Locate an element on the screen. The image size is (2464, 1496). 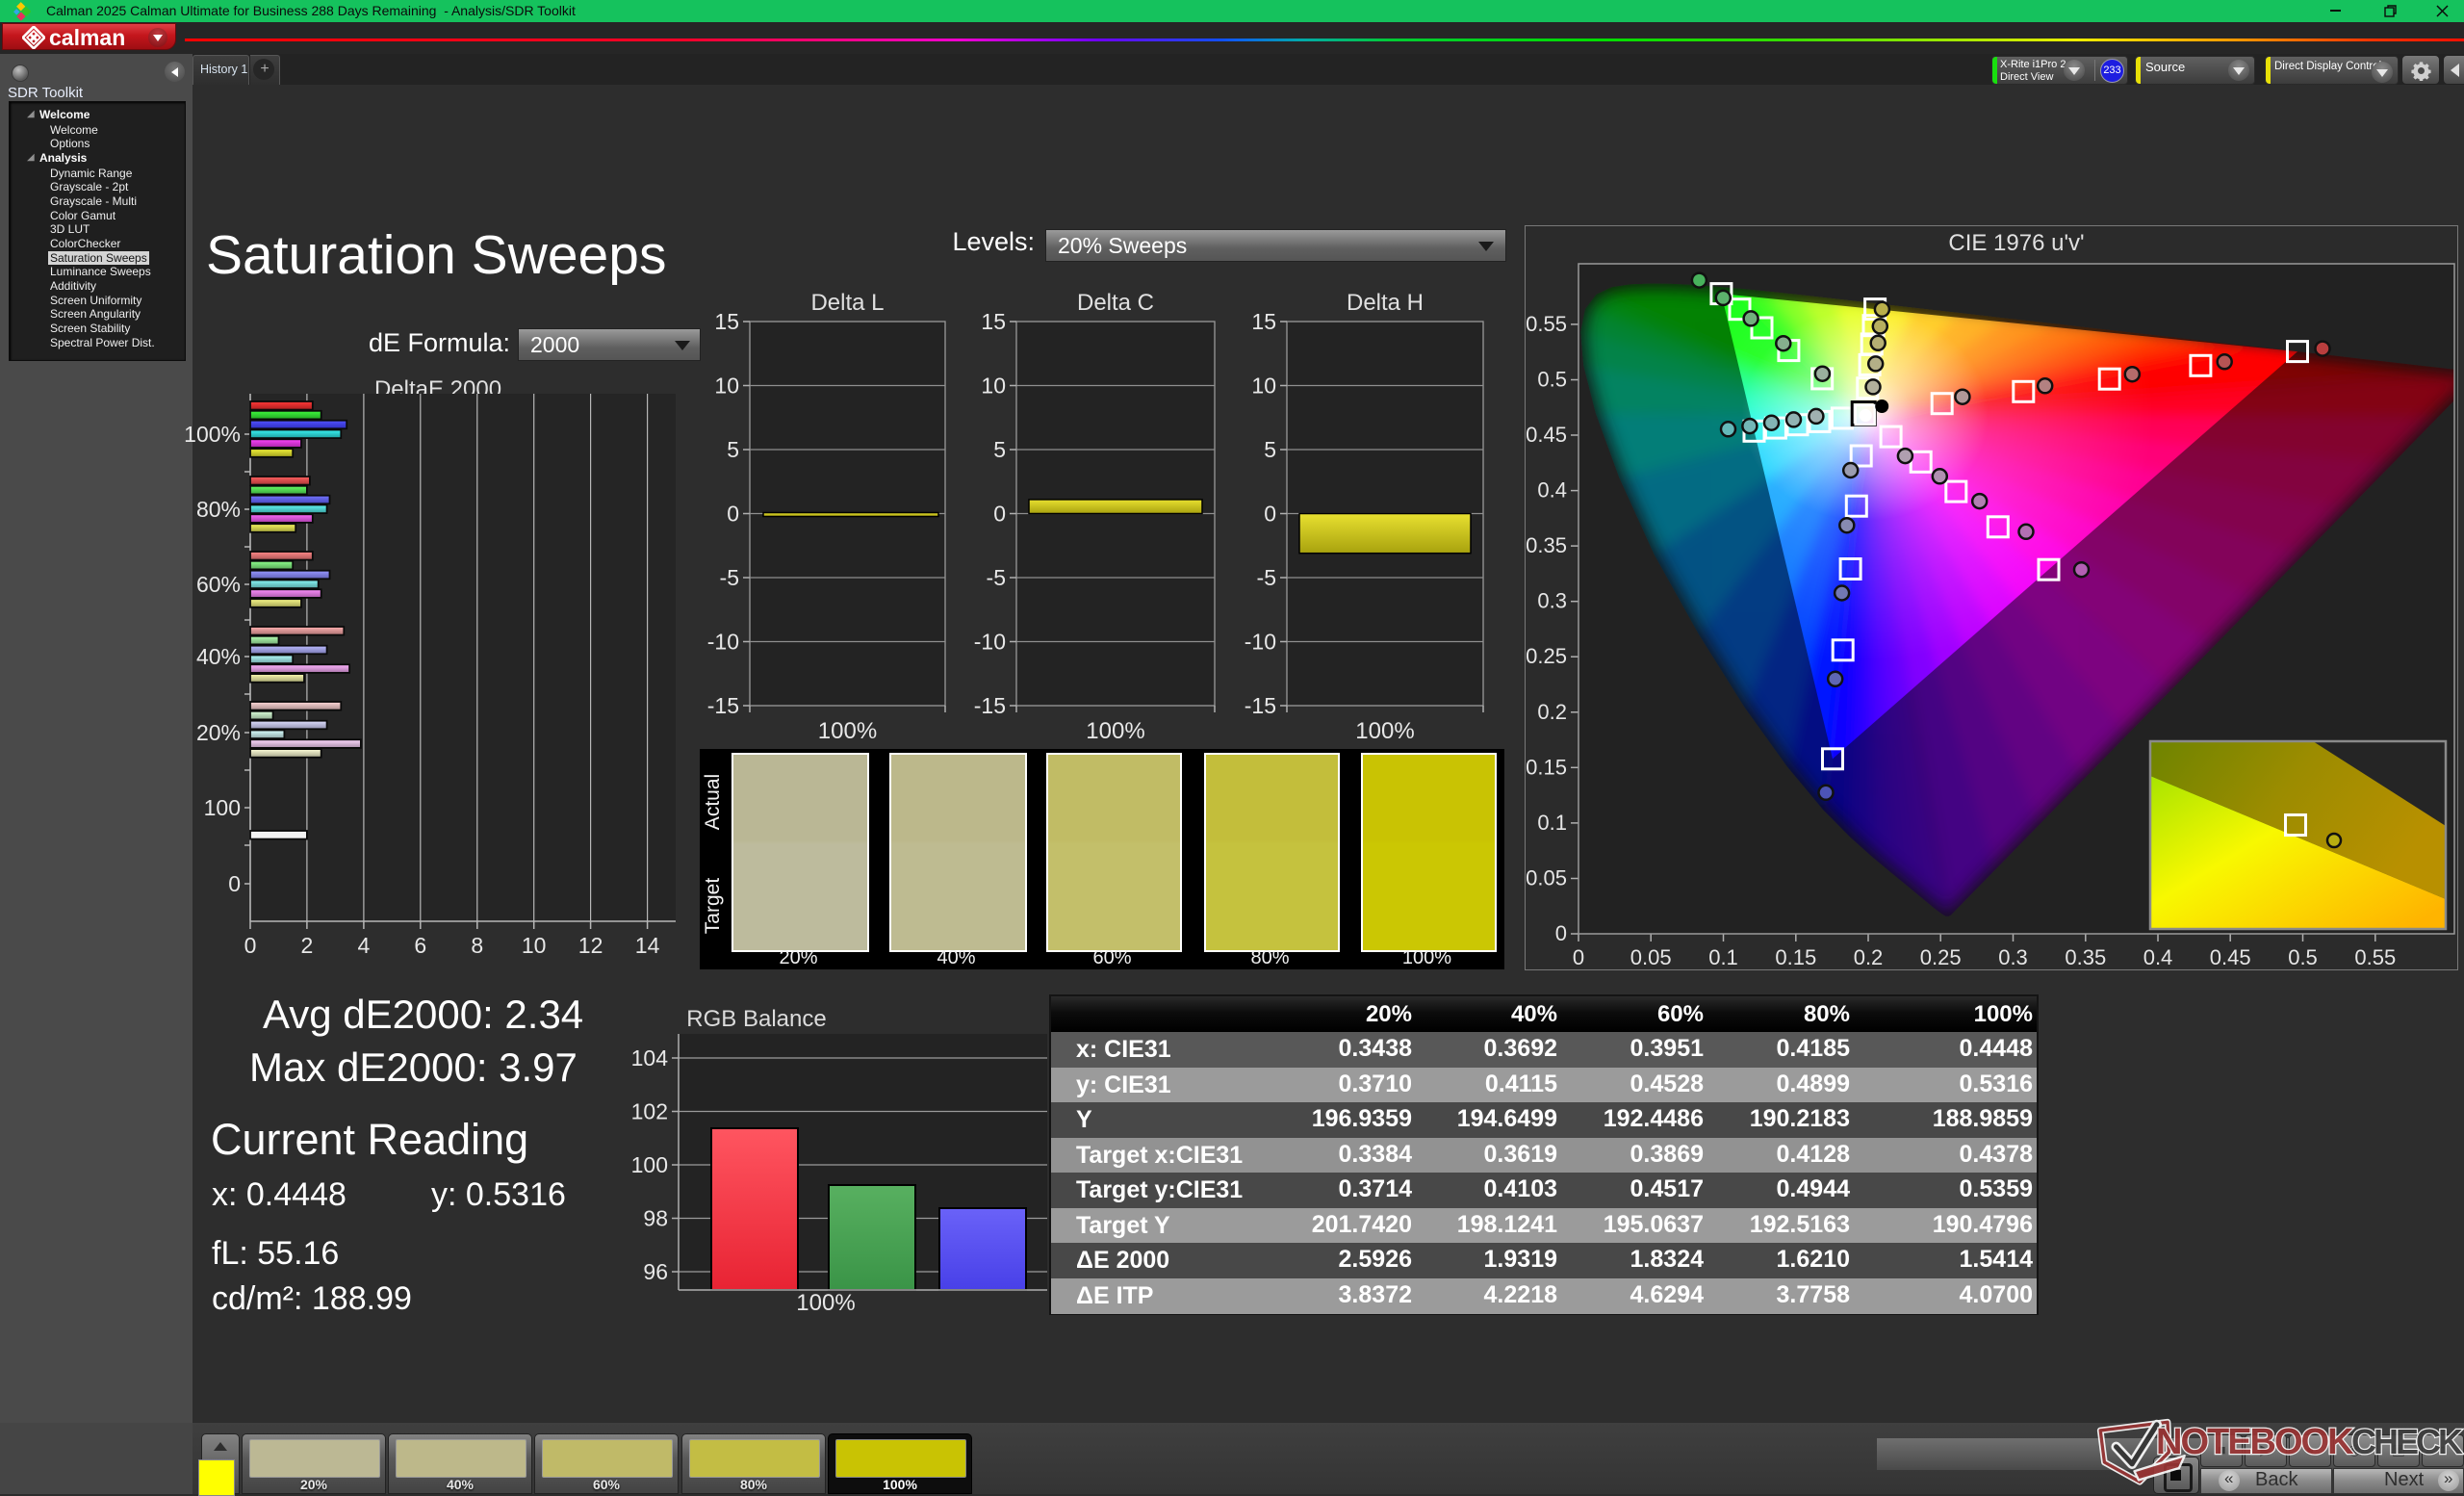
svg-text: 4 is located at coordinates (364, 943).